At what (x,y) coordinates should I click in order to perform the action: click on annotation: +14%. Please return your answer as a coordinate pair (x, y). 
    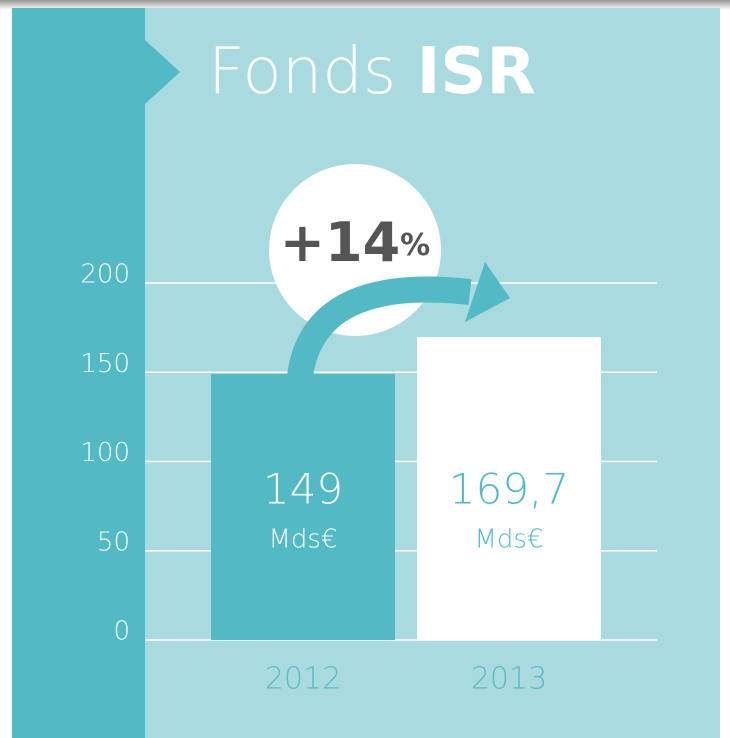
    Looking at the image, I should click on (355, 242).